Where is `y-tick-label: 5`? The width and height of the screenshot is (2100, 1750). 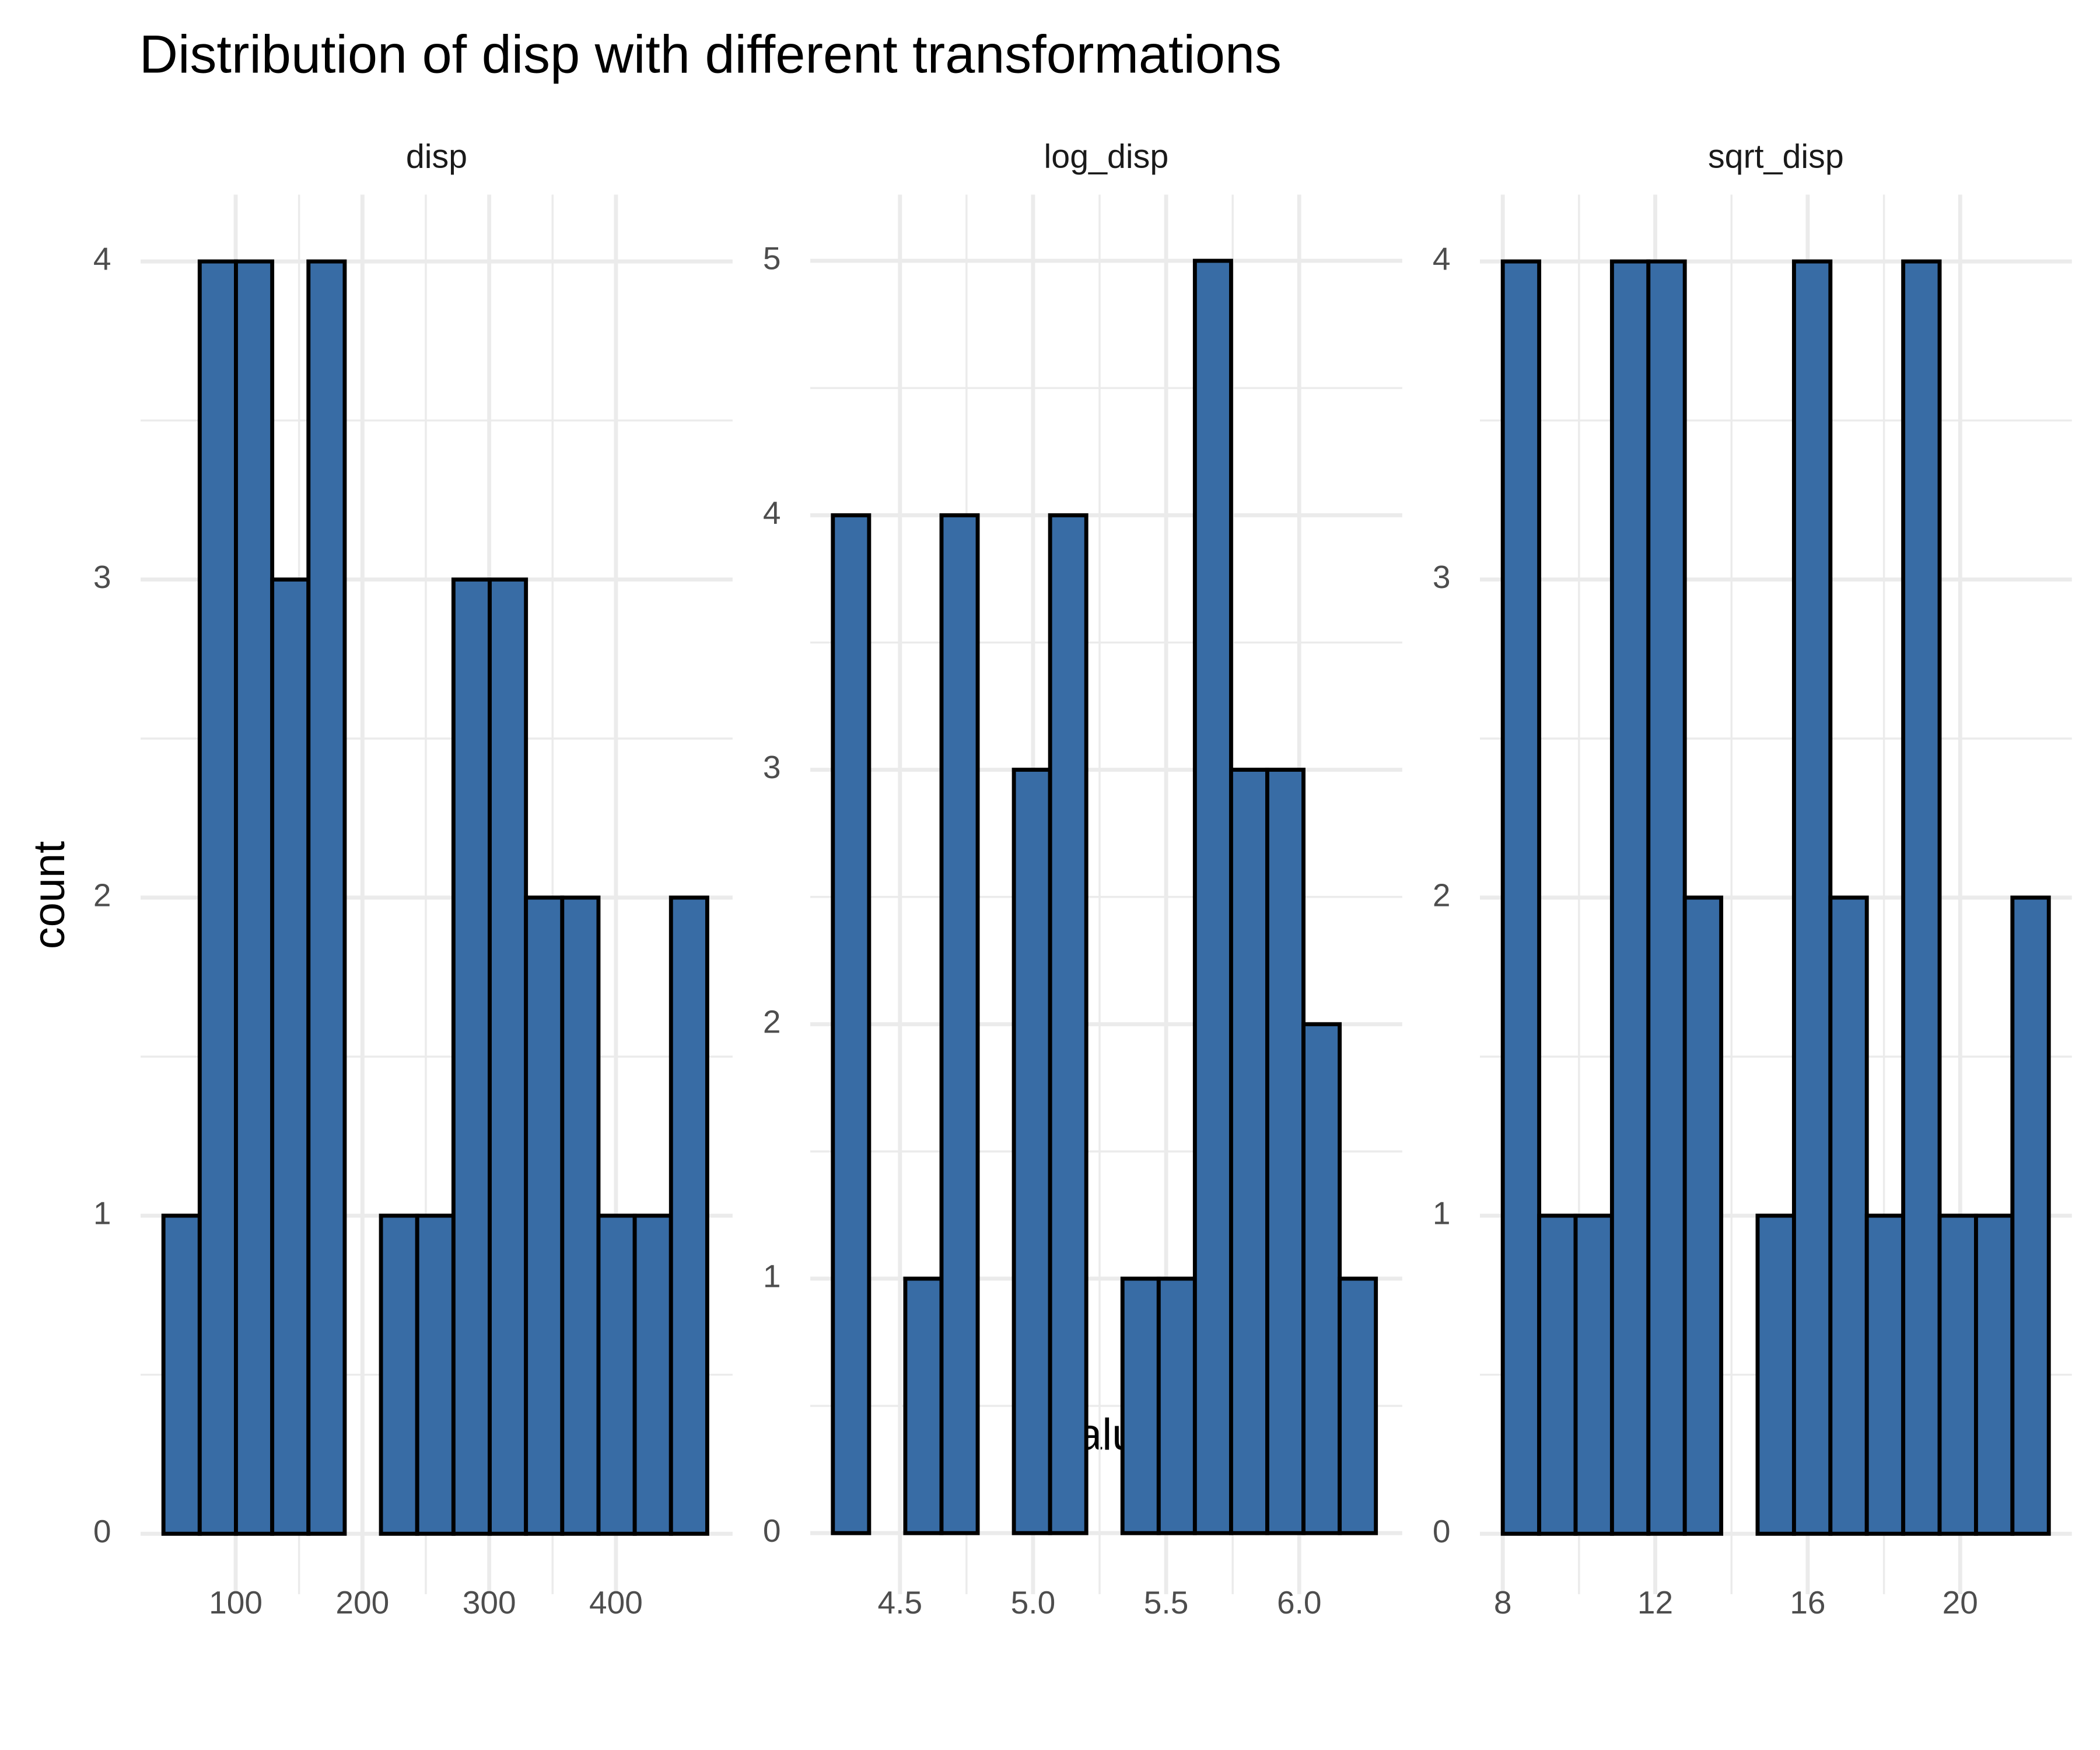 y-tick-label: 5 is located at coordinates (772, 258).